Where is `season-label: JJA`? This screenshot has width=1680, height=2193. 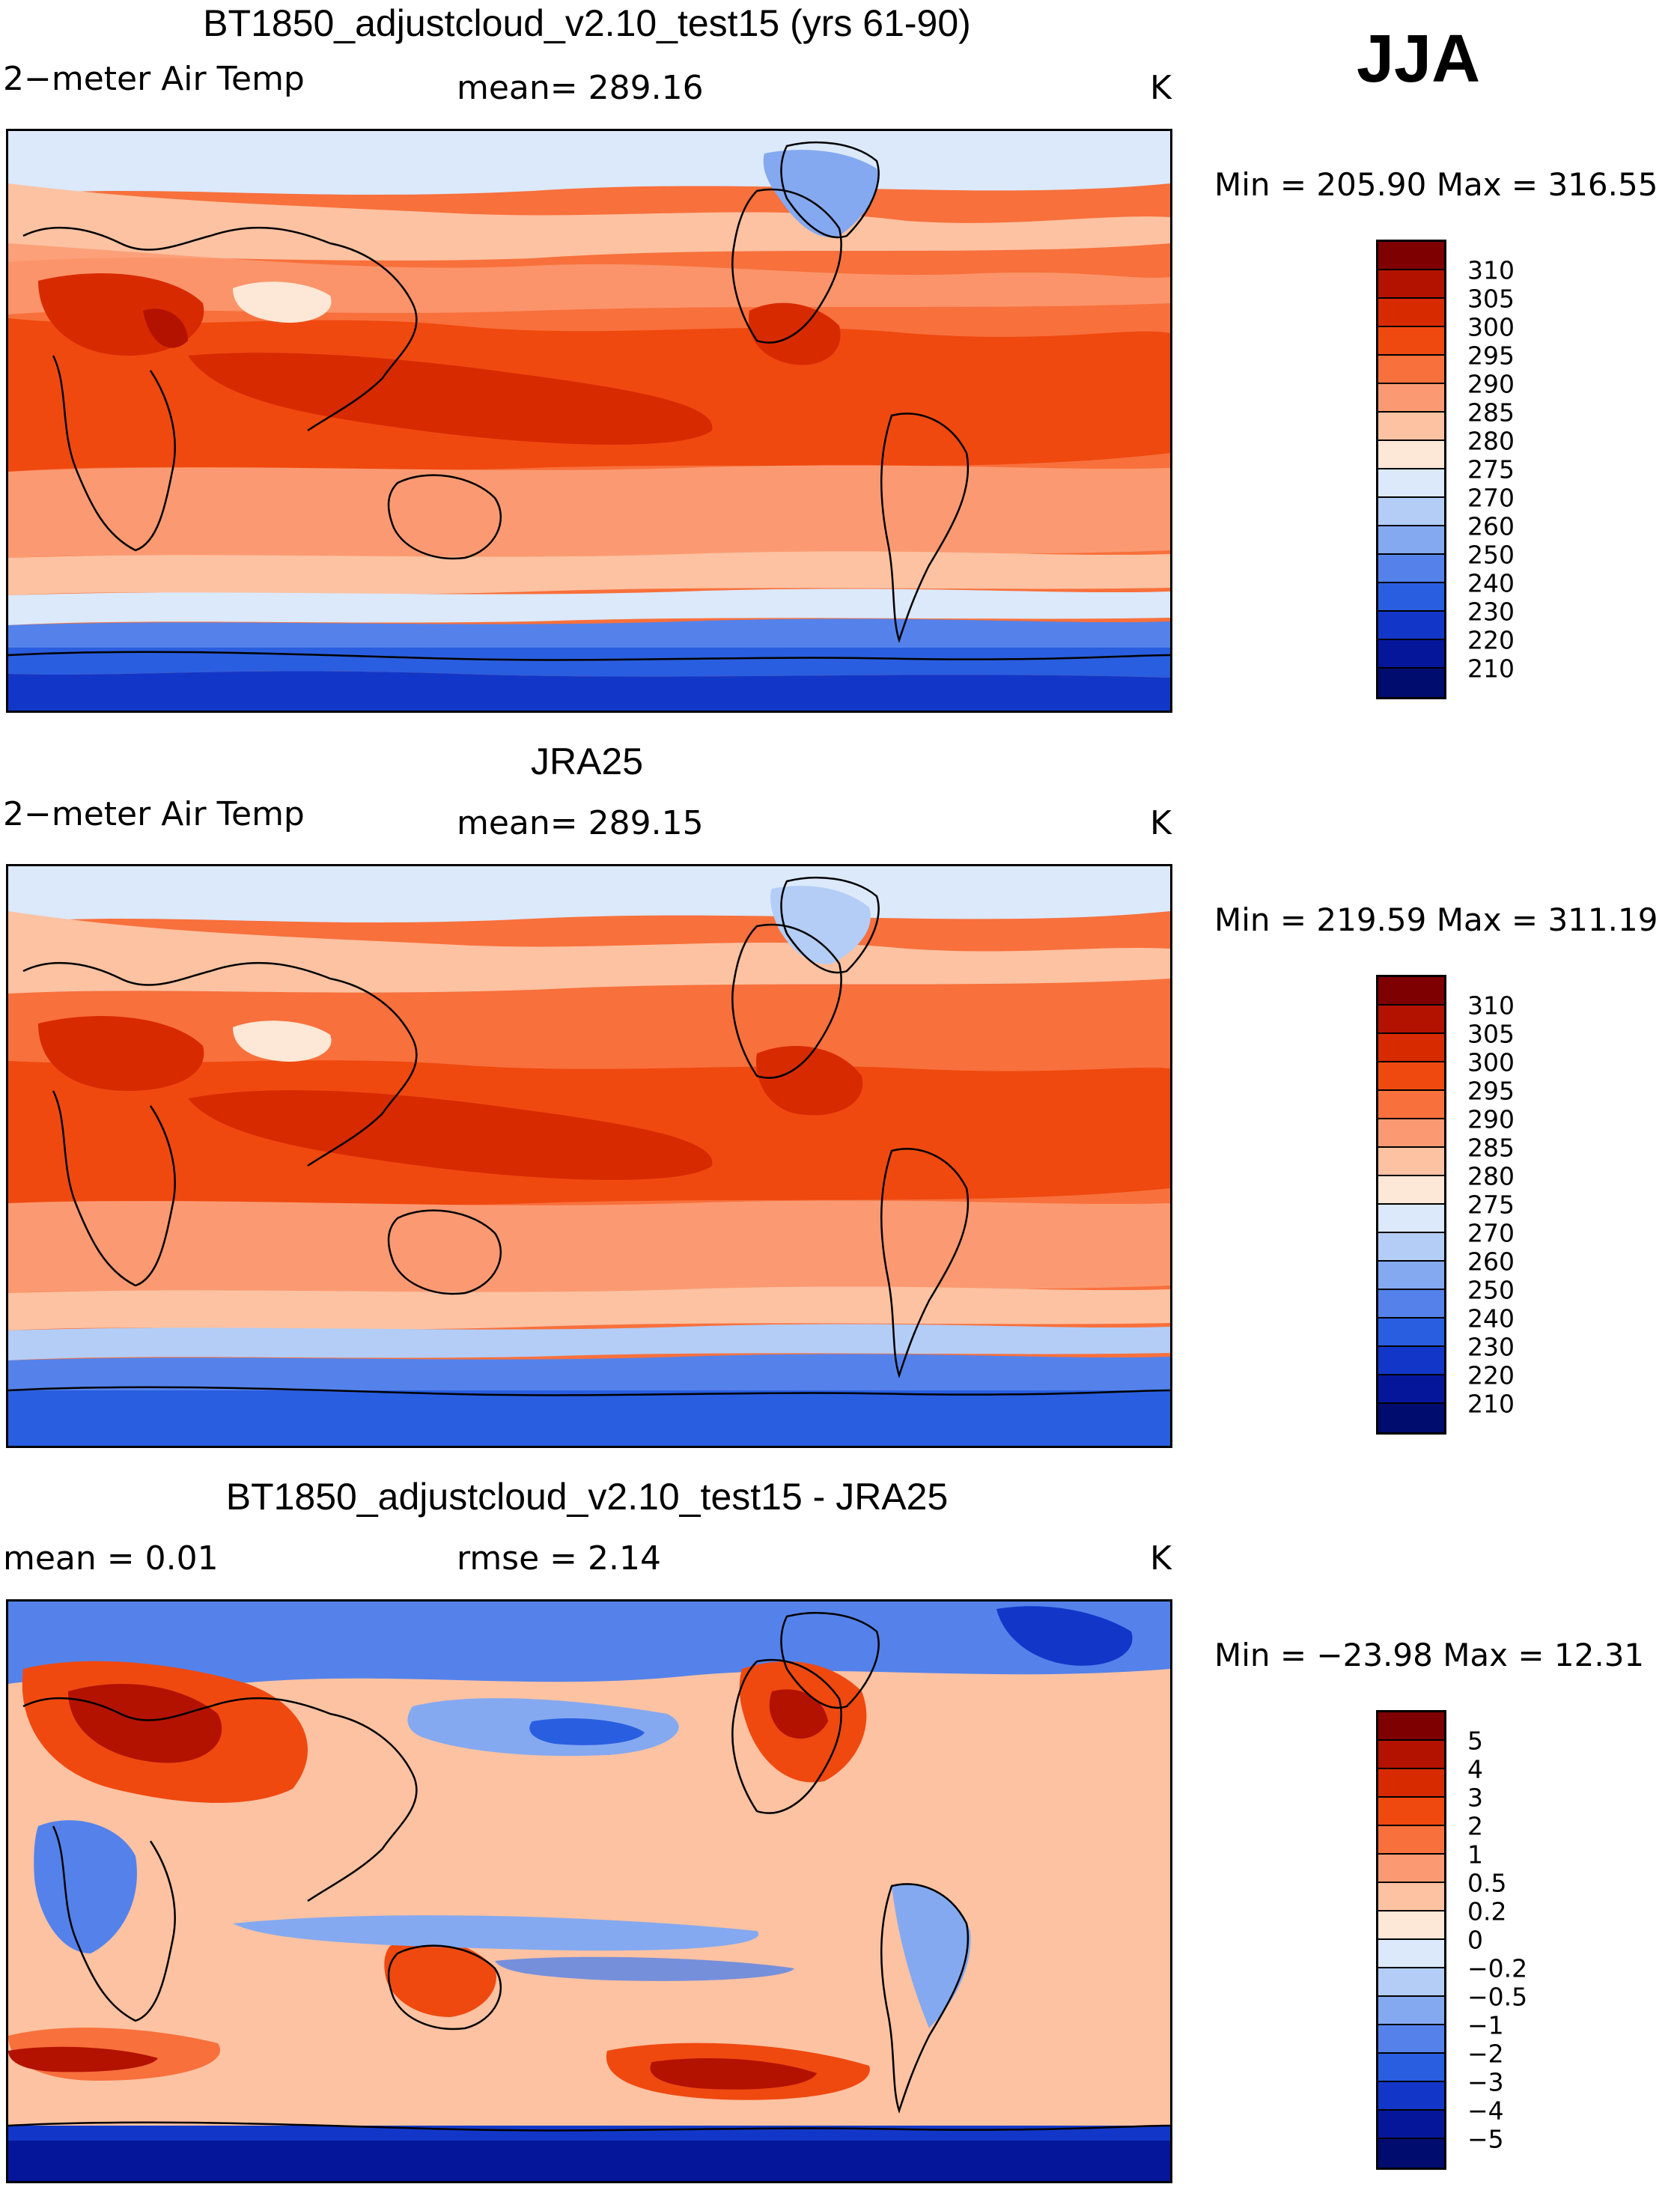
season-label: JJA is located at coordinates (1419, 59).